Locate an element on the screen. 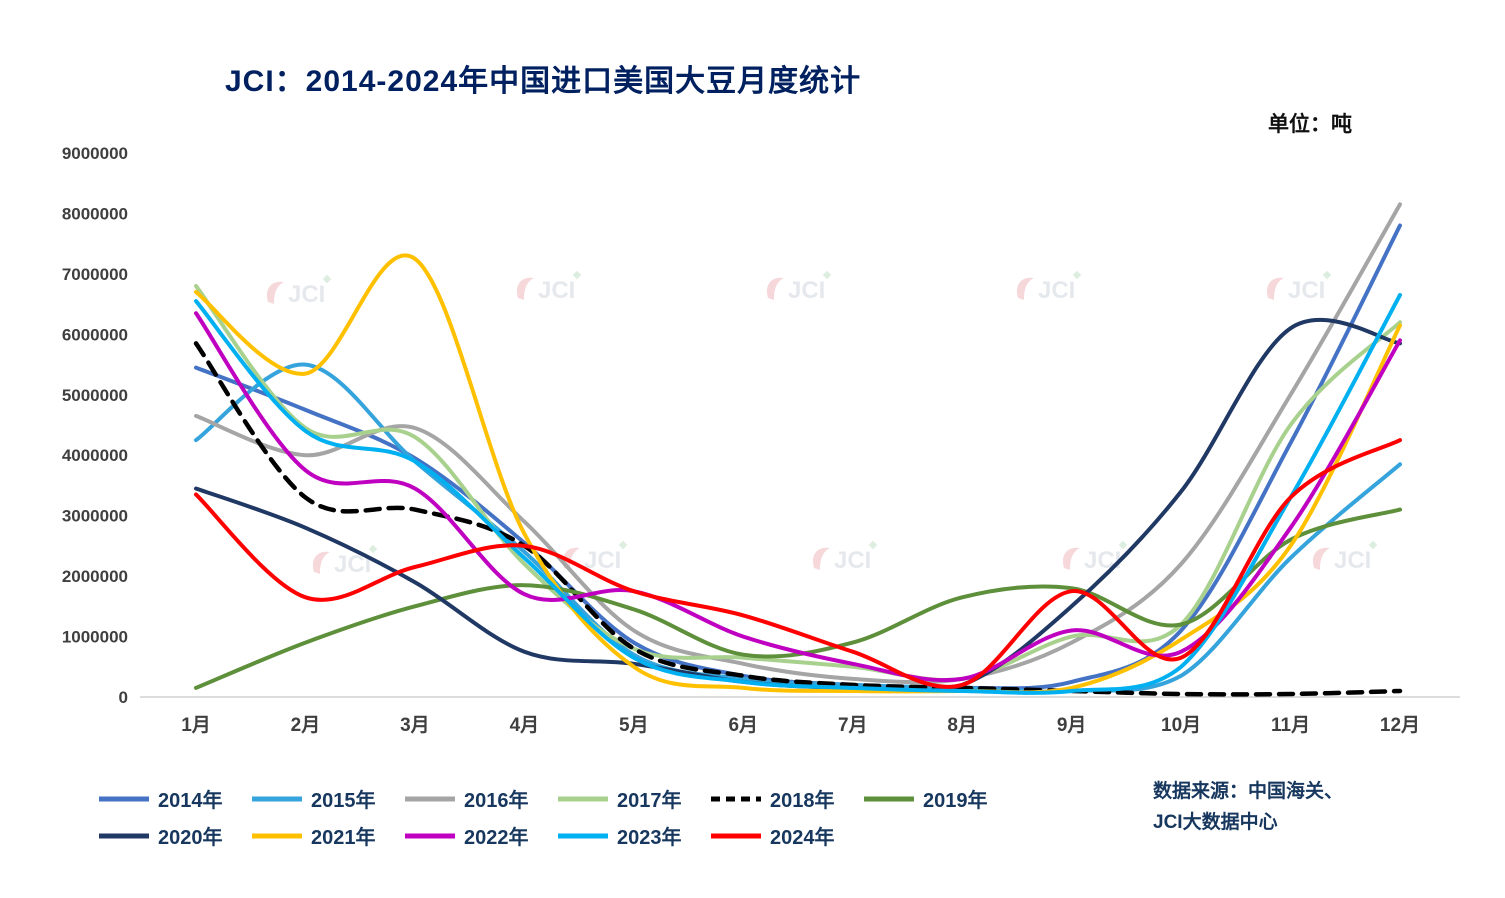 The image size is (1505, 898). legend-label: 2024年 is located at coordinates (802, 838).